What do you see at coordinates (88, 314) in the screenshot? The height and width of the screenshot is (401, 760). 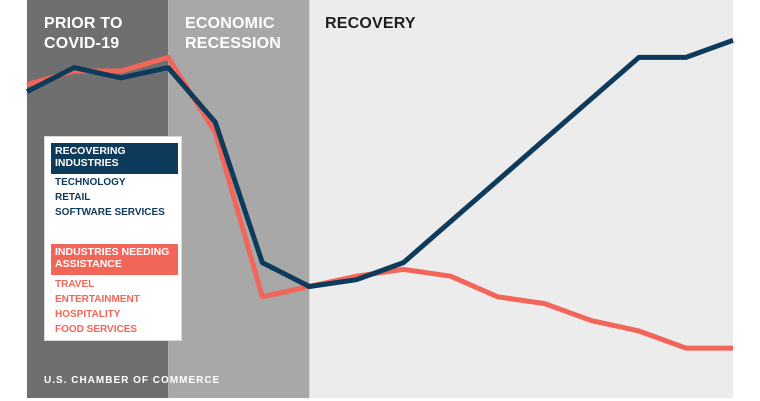 I see `legend-item-hospitality: HOSPITALITY` at bounding box center [88, 314].